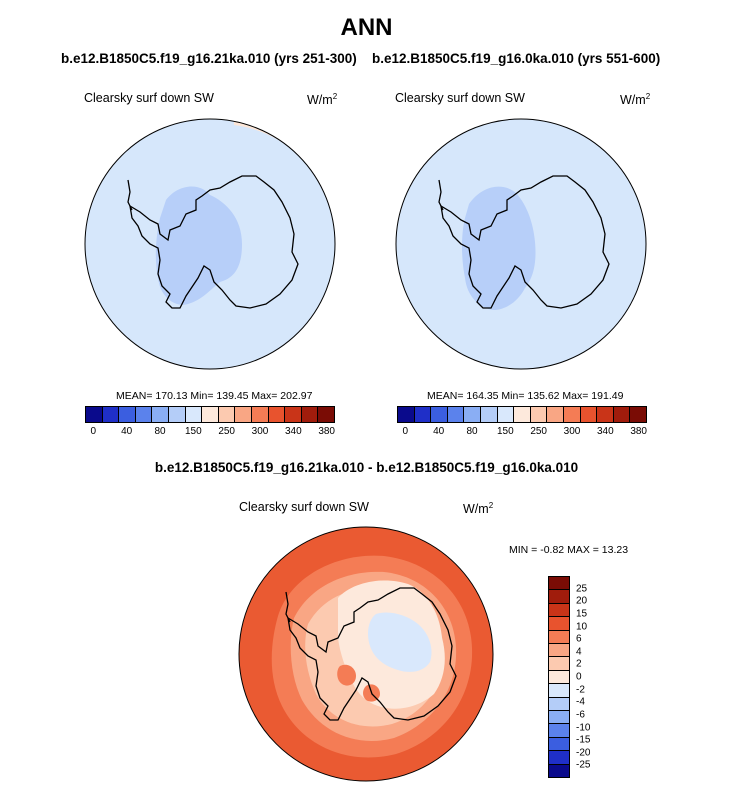 This screenshot has width=733, height=788. Describe the element at coordinates (579, 664) in the screenshot. I see `colorbar-tick-label: 2` at that location.